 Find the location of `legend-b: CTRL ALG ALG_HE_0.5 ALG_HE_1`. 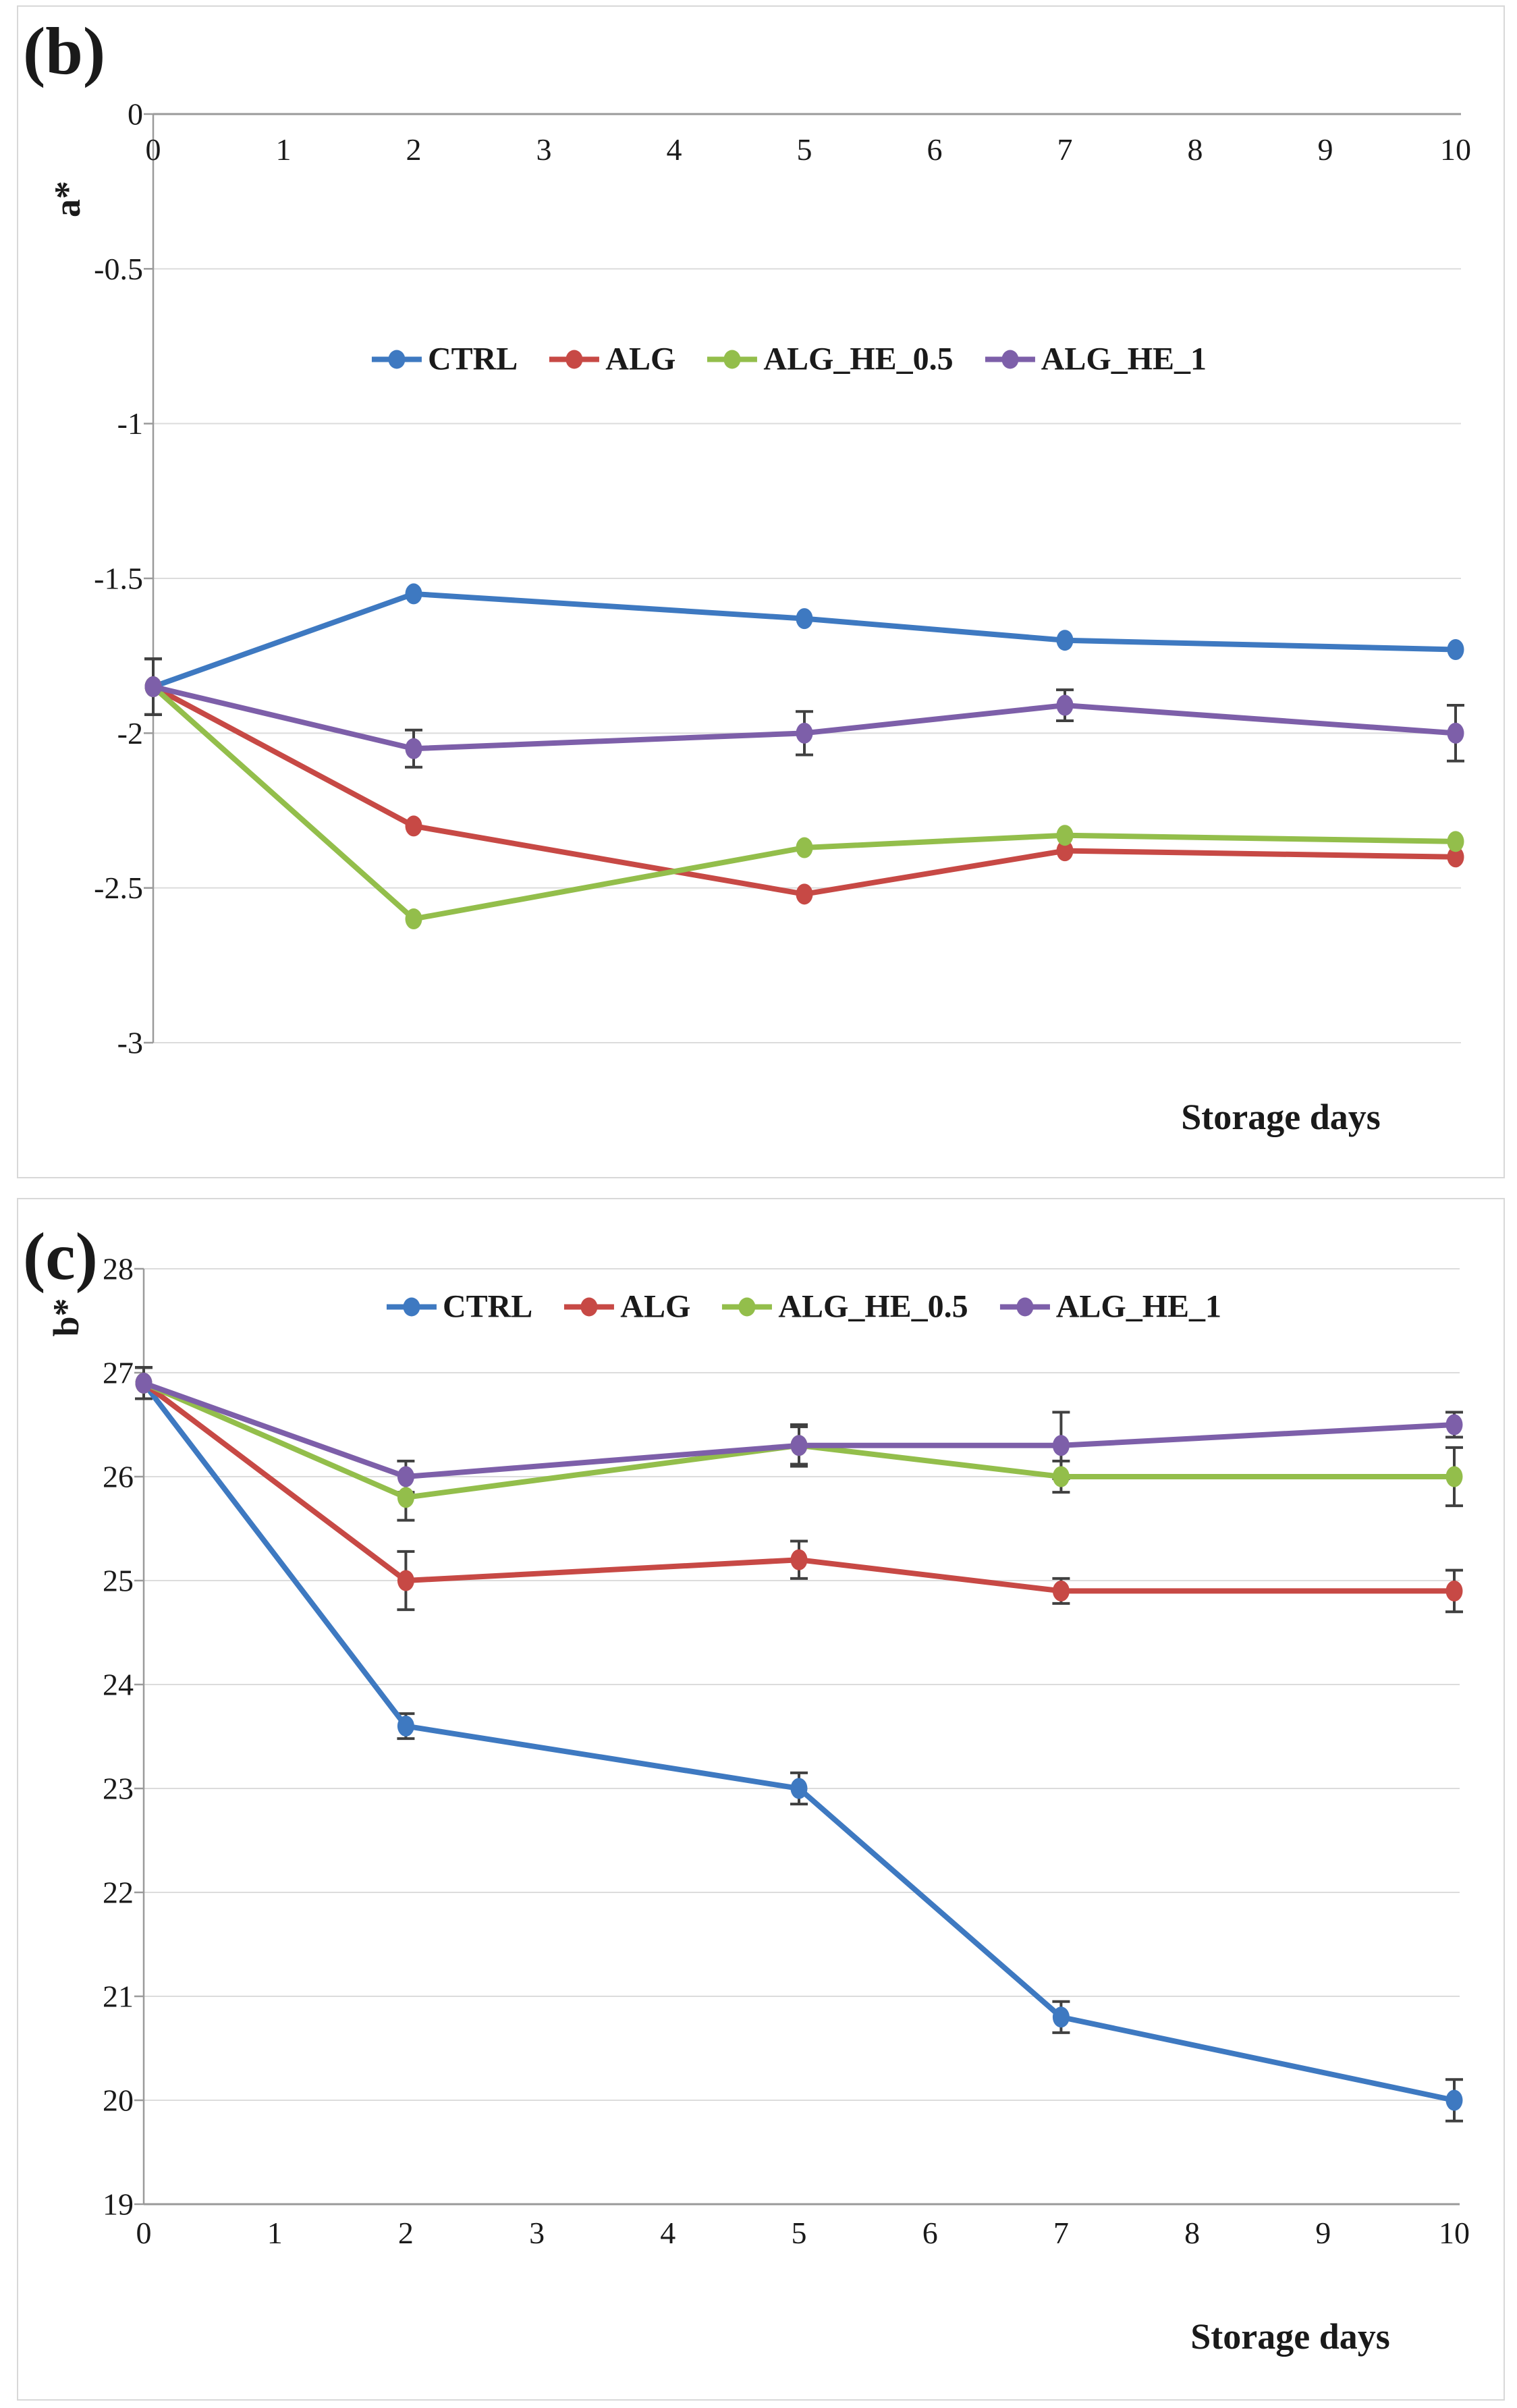

legend-b: CTRL ALG ALG_HE_0.5 ALG_HE_1 is located at coordinates (788, 359).